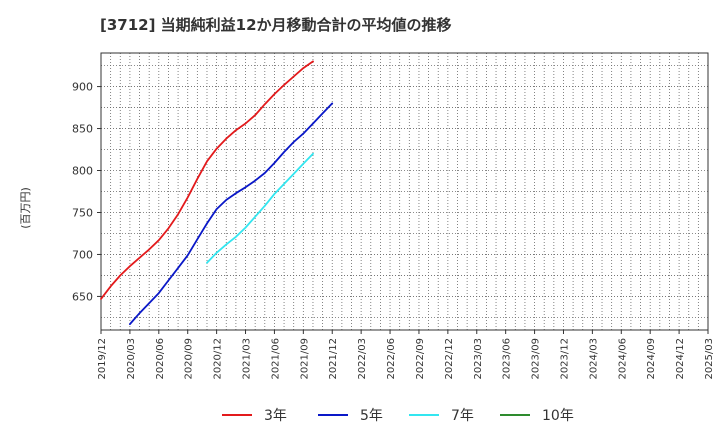 This screenshot has width=720, height=440. I want to click on y-tick-label: 700, so click(82, 254).